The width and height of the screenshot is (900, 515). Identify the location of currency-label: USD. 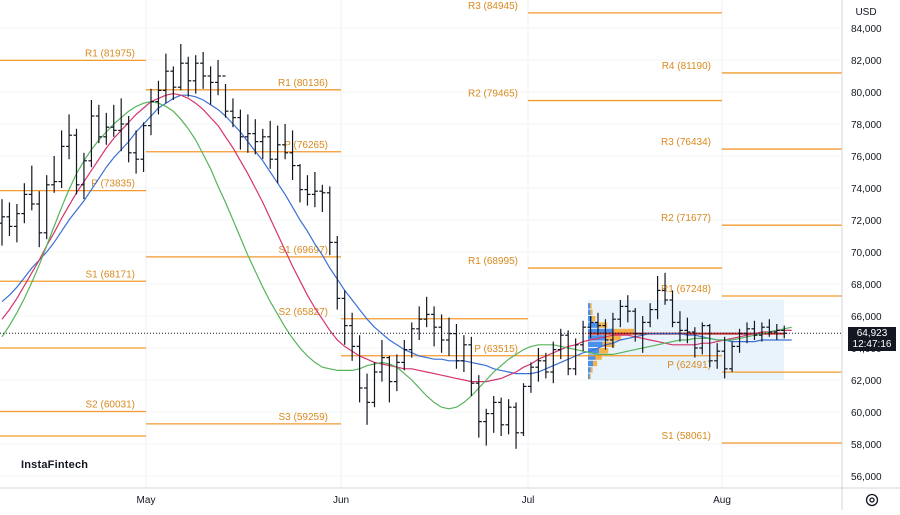
(866, 12).